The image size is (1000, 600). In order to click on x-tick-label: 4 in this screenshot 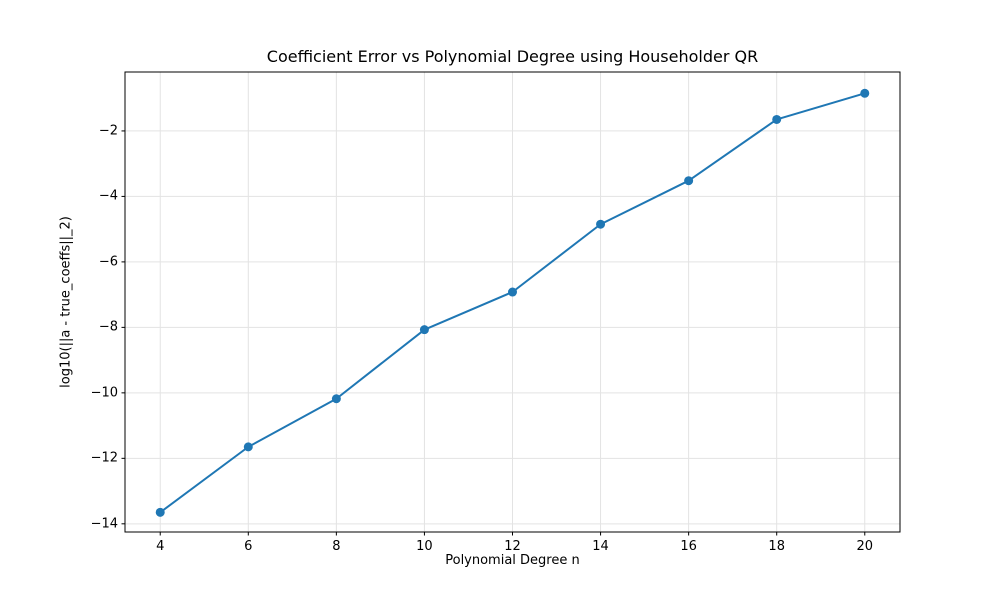, I will do `click(160, 546)`.